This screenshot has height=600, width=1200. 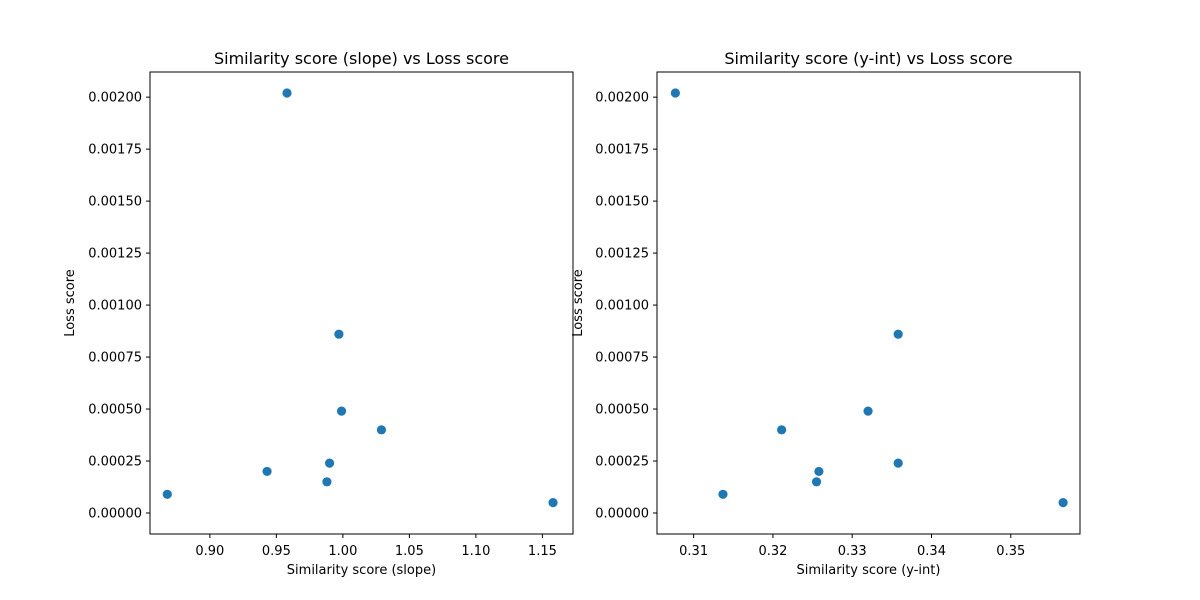 What do you see at coordinates (361, 58) in the screenshot?
I see `chart-title: Similarity score (slope) vs Loss score` at bounding box center [361, 58].